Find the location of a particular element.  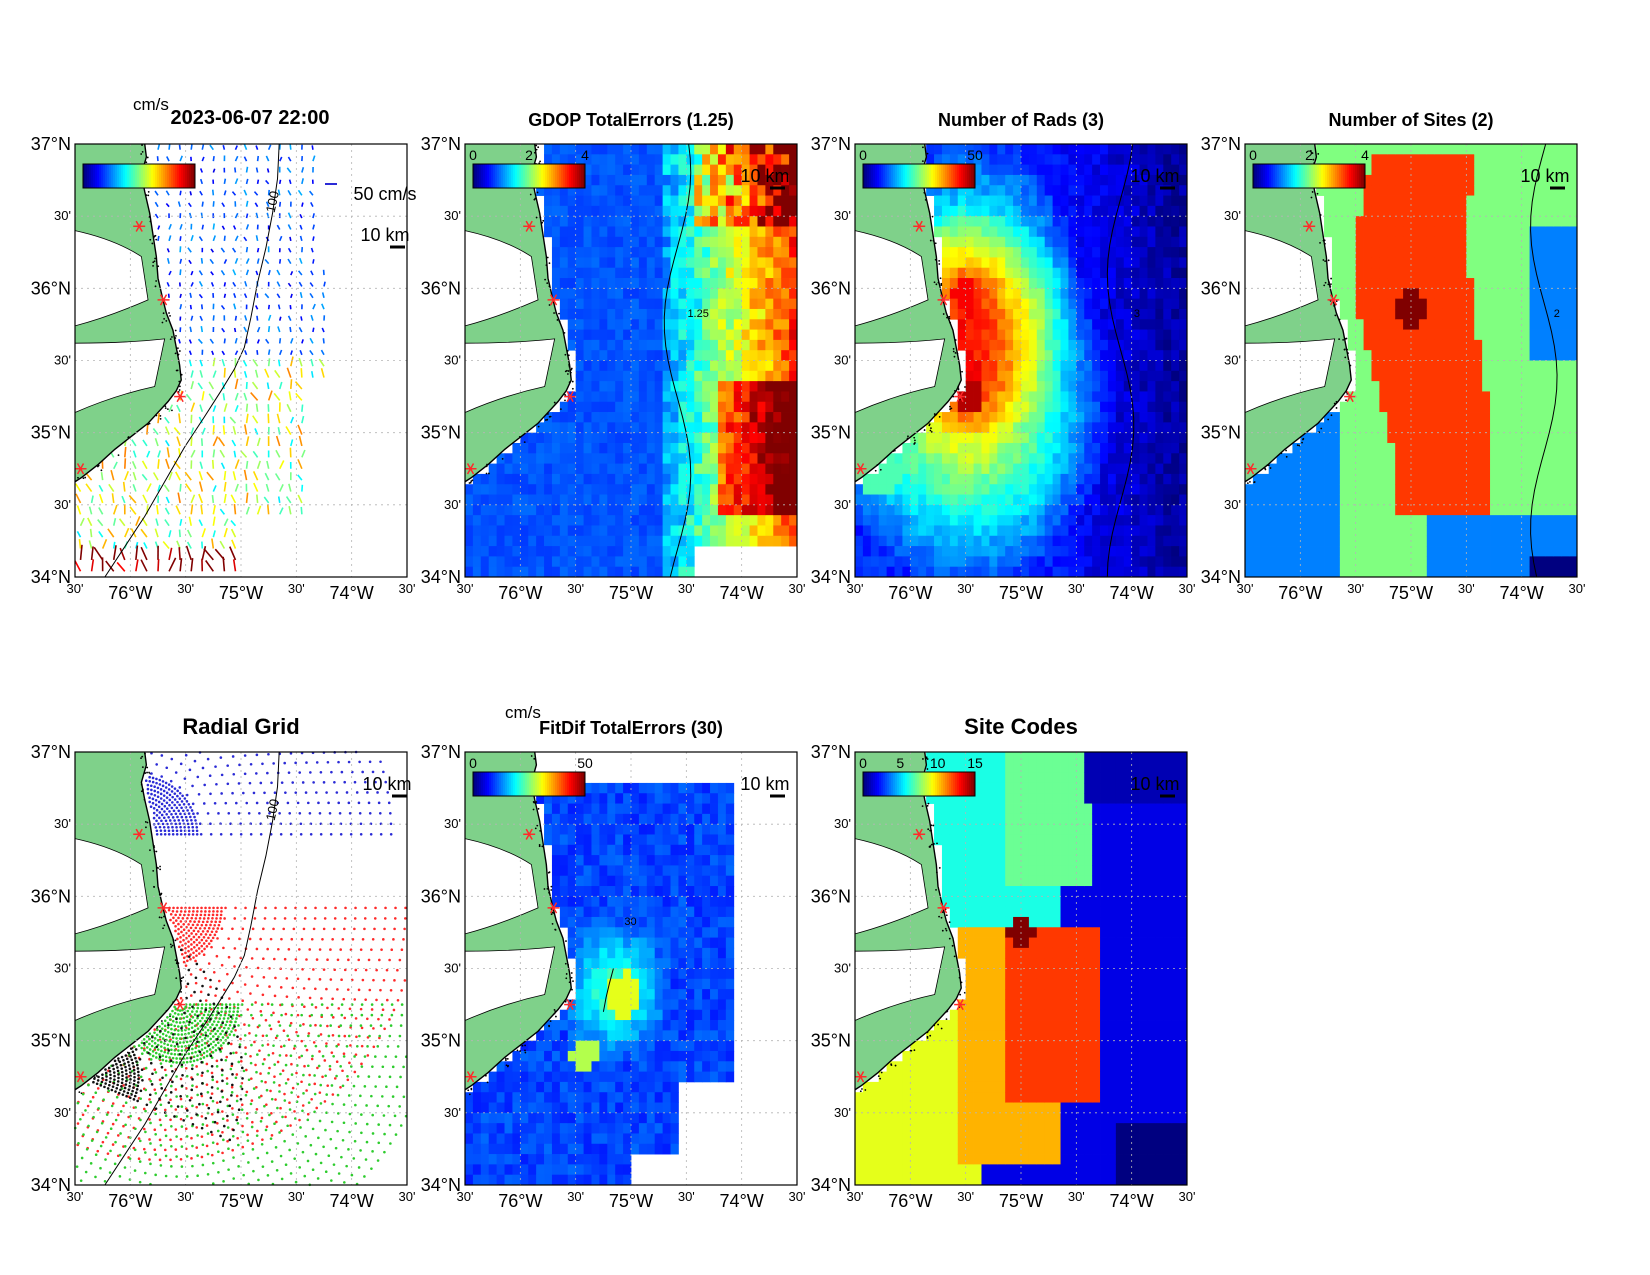

shore-dot is located at coordinates (935, 415).